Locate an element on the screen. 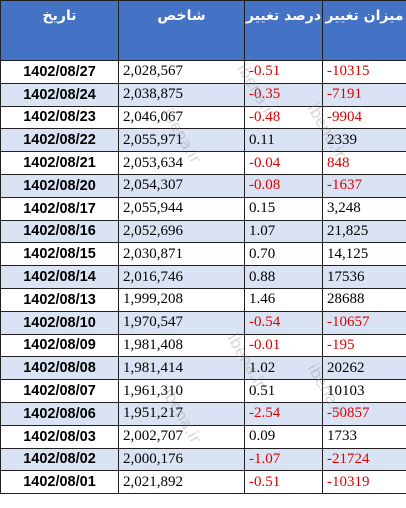 This screenshot has height=508, width=406. percent-cell: -0.08 is located at coordinates (283, 185).